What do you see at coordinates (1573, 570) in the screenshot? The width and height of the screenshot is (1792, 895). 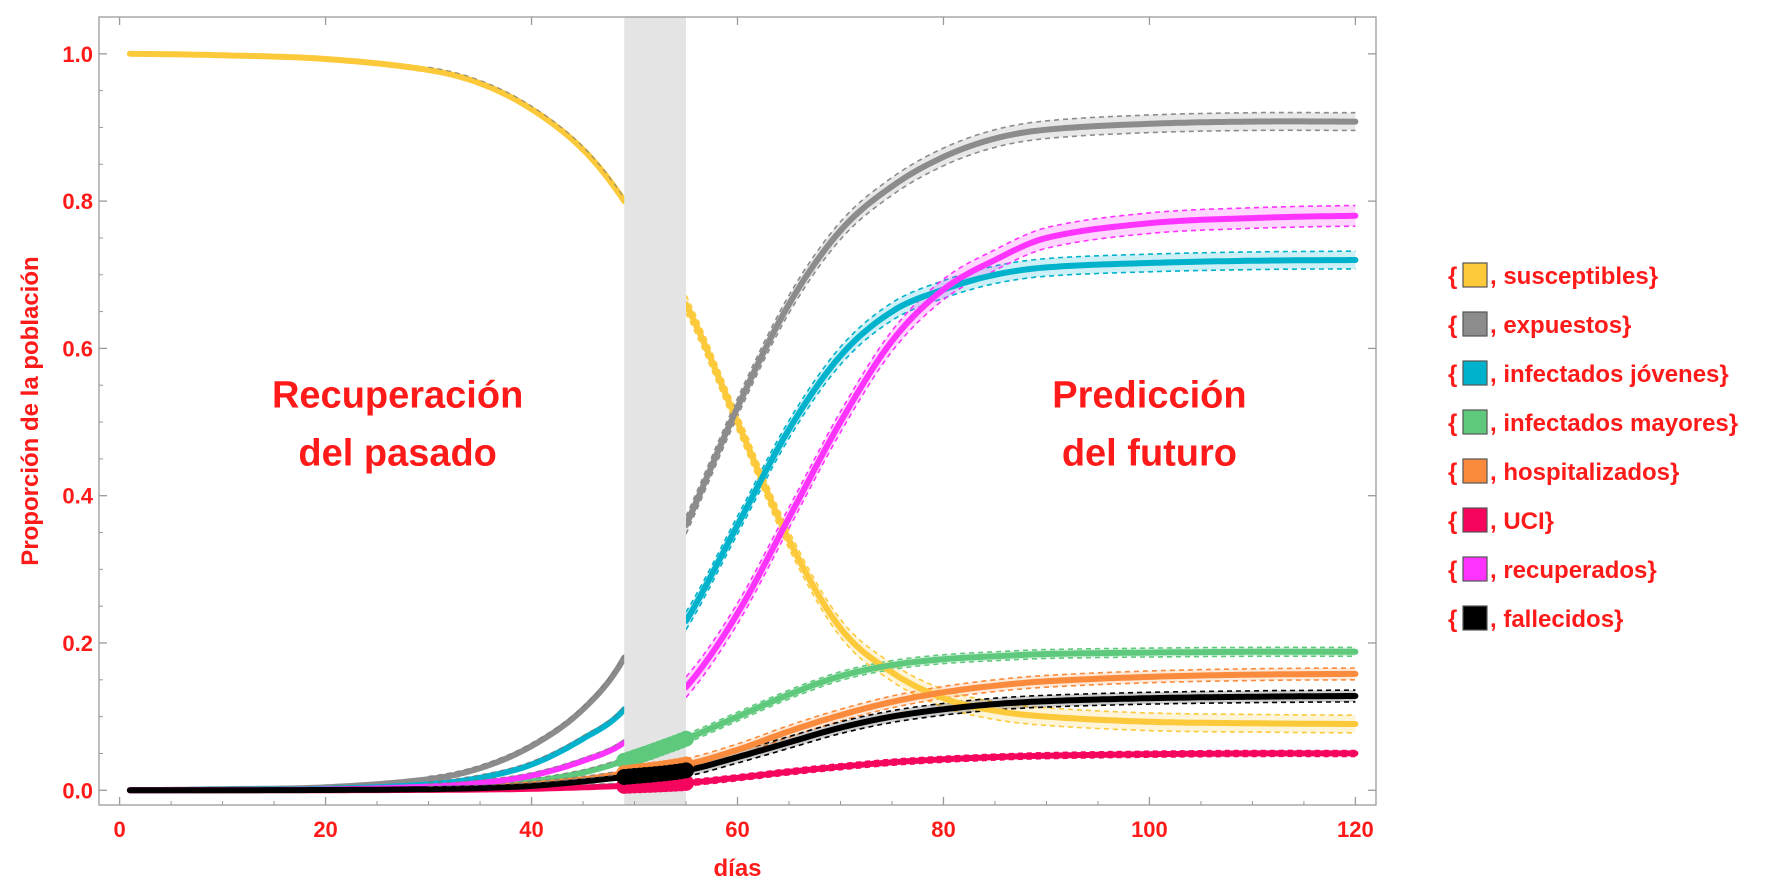 I see `legend-label: , recuperados}` at bounding box center [1573, 570].